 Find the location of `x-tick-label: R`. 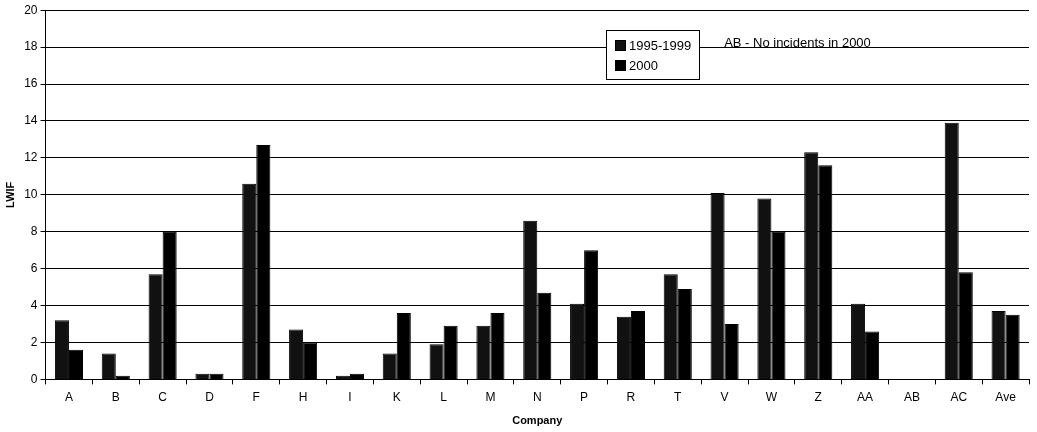

x-tick-label: R is located at coordinates (631, 396).